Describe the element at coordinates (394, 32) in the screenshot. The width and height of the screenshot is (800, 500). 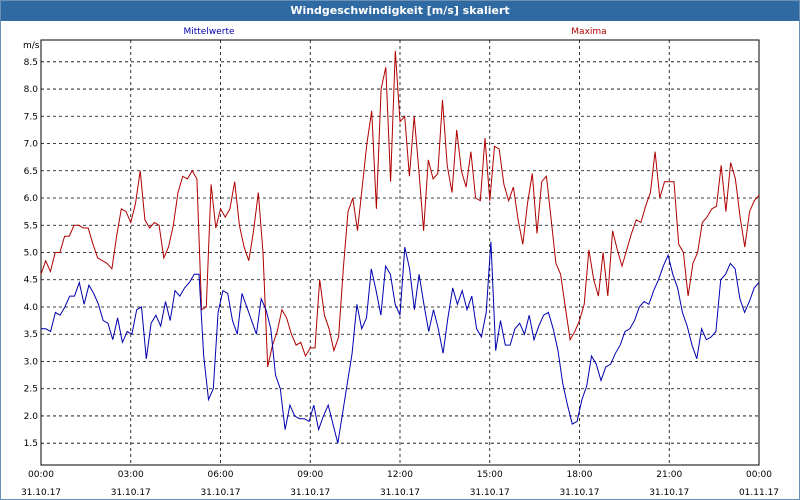
I see `legend: Mittelwerte Maxima` at that location.